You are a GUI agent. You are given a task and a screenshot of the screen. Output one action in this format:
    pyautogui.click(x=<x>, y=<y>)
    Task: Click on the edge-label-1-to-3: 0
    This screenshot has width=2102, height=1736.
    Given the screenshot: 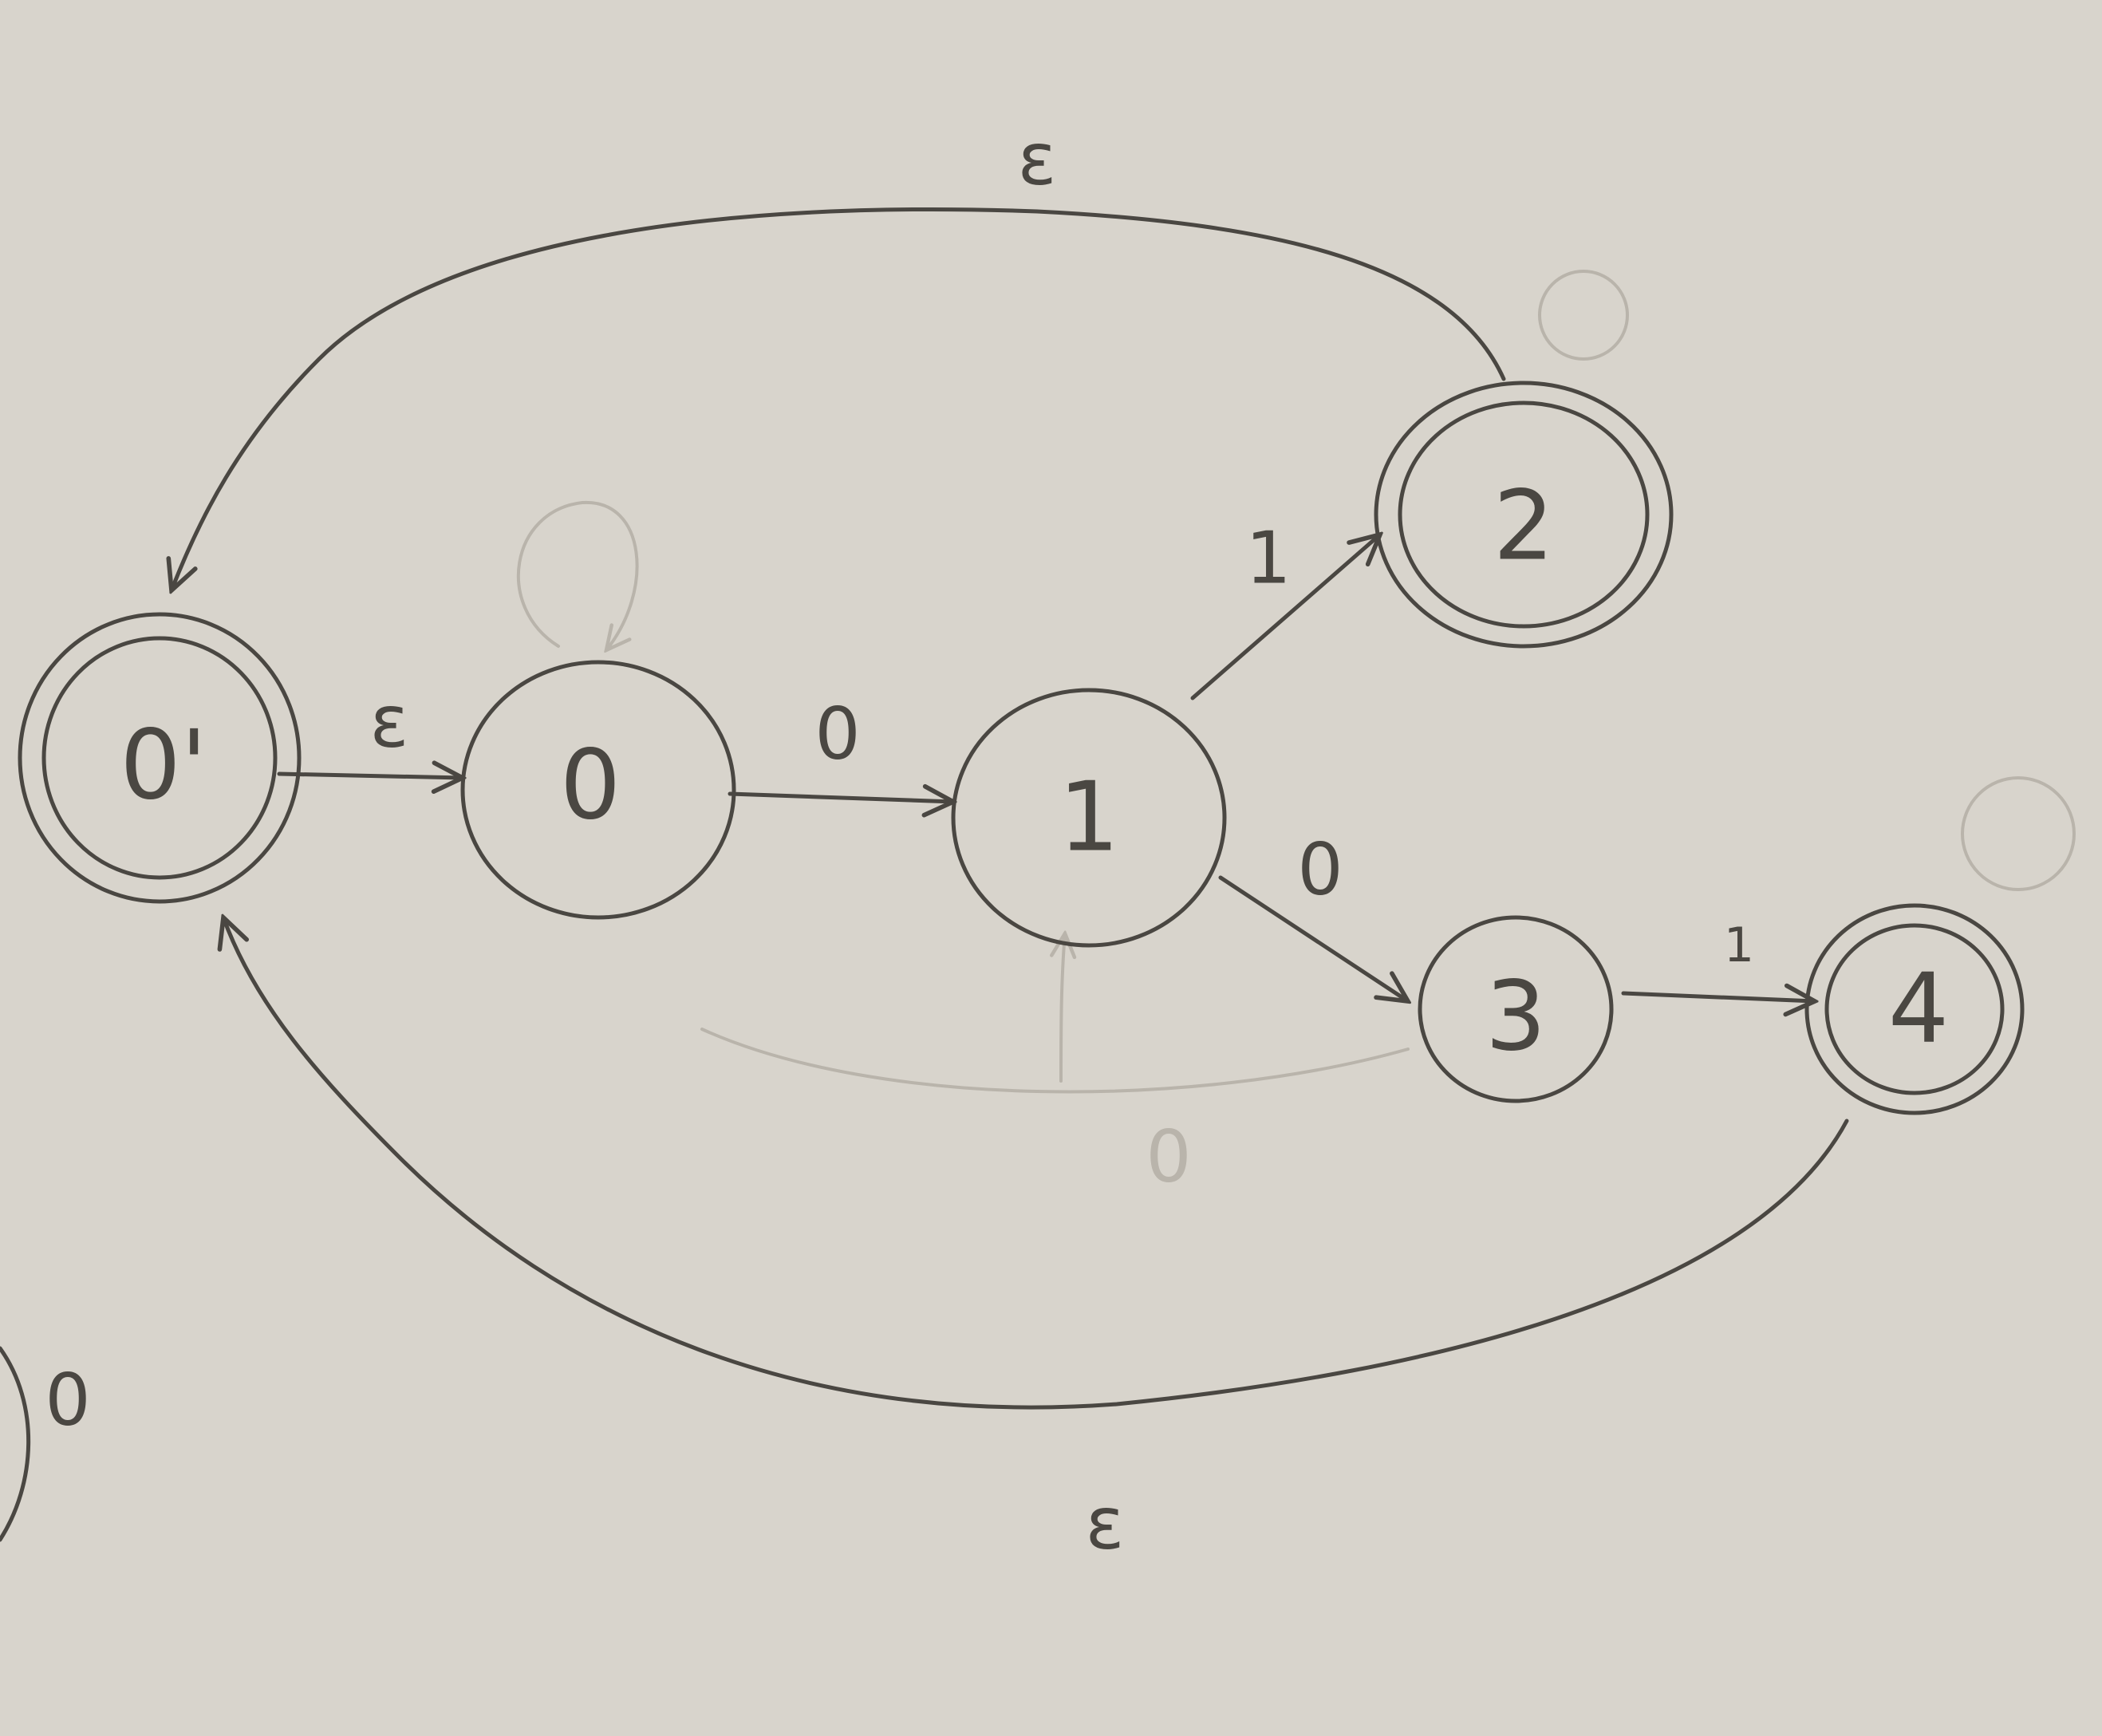 What is the action you would take?
    pyautogui.click(x=1320, y=870)
    